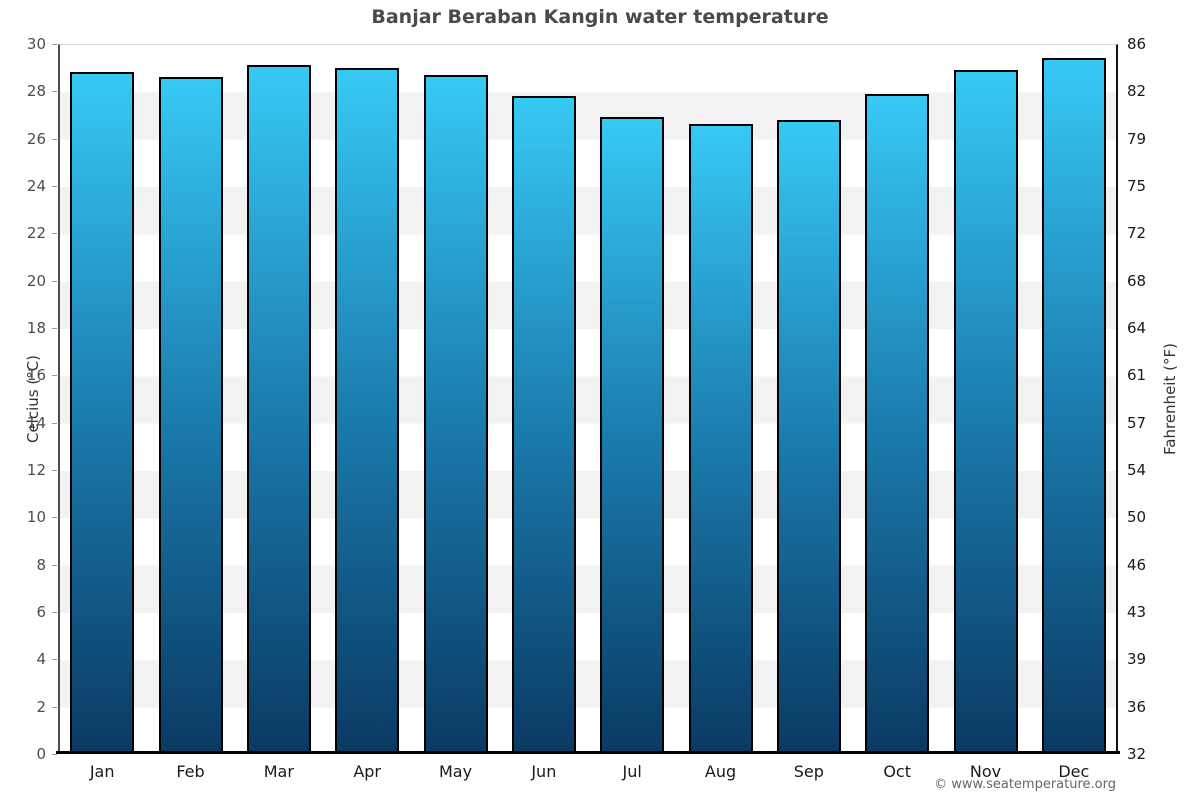  Describe the element at coordinates (1137, 233) in the screenshot. I see `fahrenheit-tick-label: 72` at that location.